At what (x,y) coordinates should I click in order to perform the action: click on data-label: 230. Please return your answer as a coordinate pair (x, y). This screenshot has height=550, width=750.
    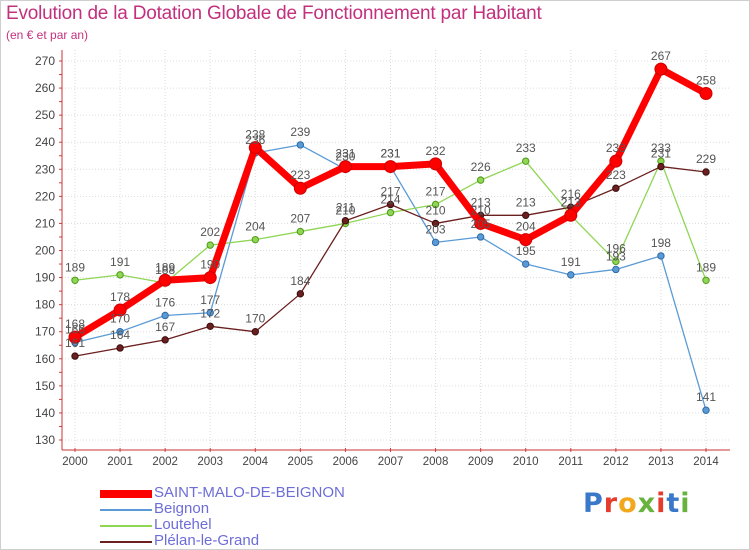
    Looking at the image, I should click on (345, 156).